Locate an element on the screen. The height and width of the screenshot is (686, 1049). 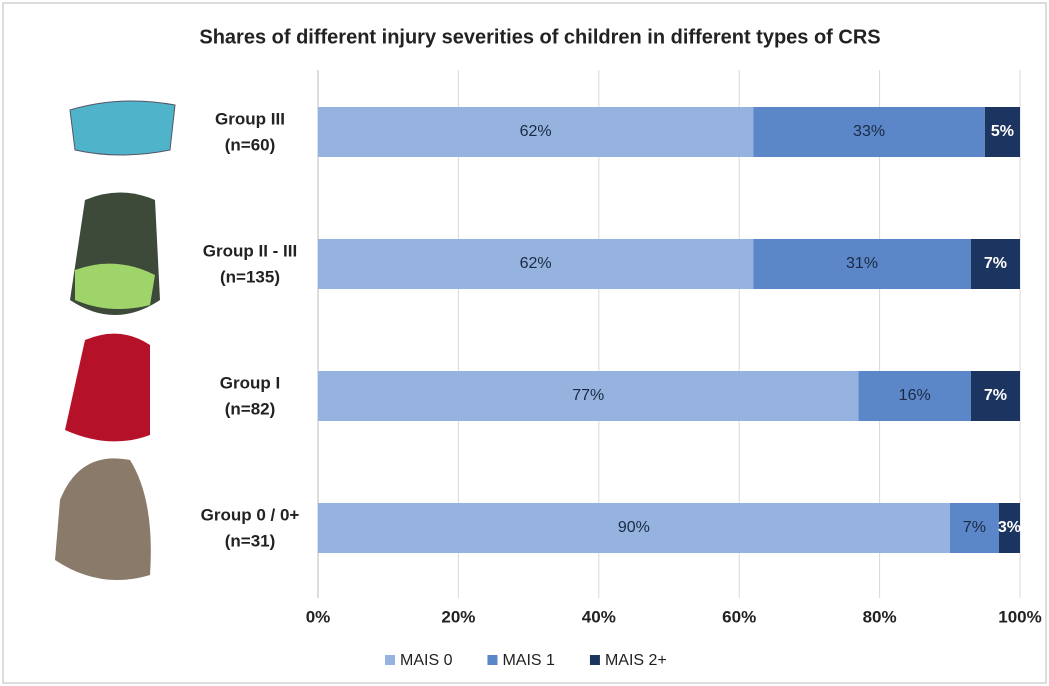
seat-icons is located at coordinates (115, 340).